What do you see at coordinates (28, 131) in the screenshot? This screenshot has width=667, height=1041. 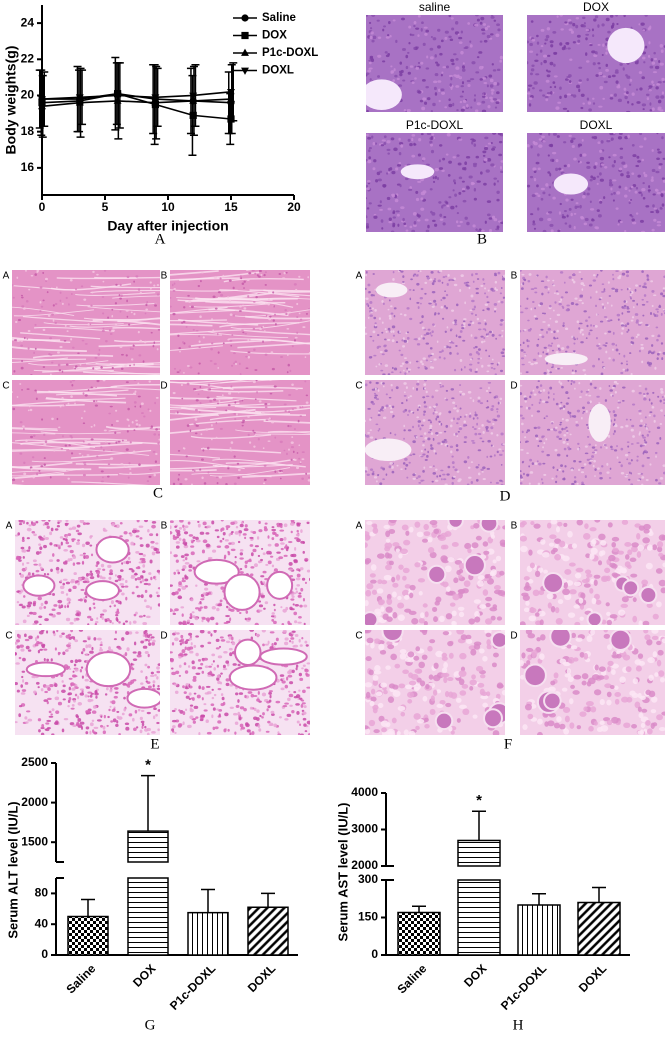 I see `y-tick-label: 18` at bounding box center [28, 131].